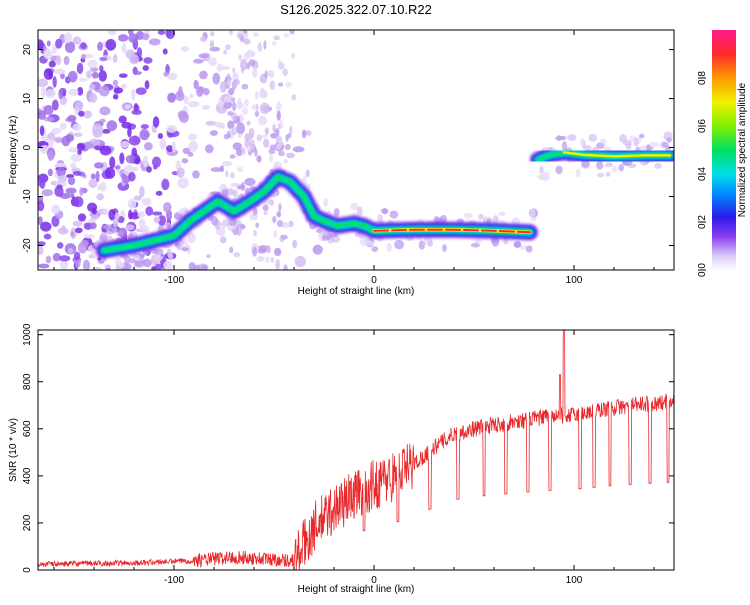  I want to click on y-tick-label: 200, so click(27, 522).